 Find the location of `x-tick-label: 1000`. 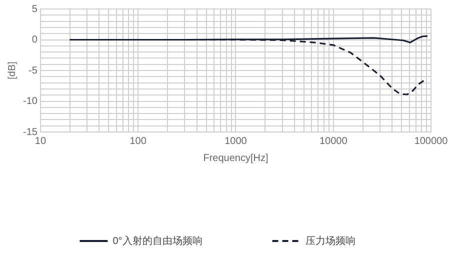

x-tick-label: 1000 is located at coordinates (236, 141).